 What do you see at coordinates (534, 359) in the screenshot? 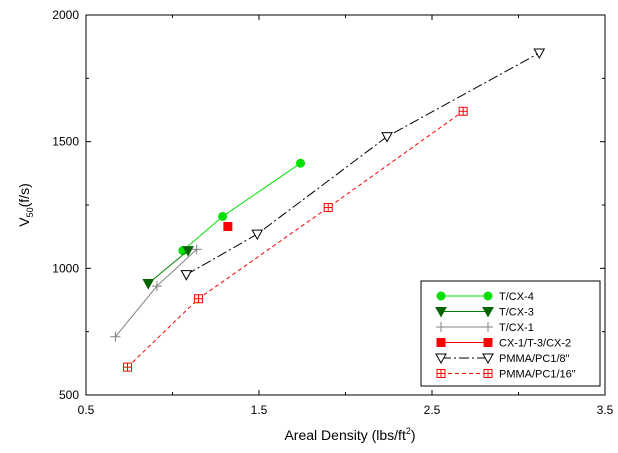
I see `legend-label: PMMA/PC1/8"` at bounding box center [534, 359].